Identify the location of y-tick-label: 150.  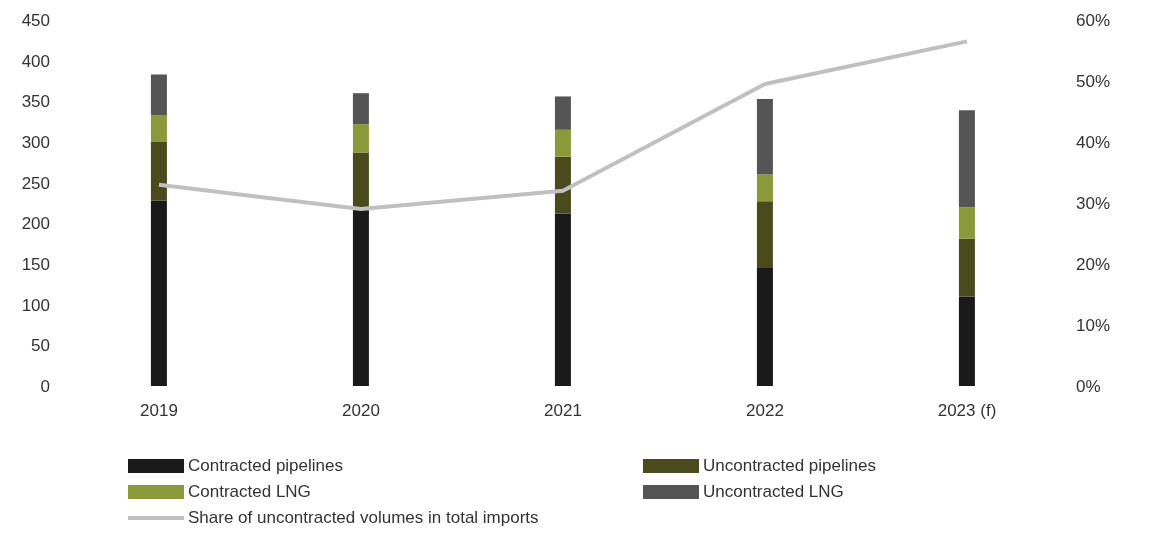
(35, 265).